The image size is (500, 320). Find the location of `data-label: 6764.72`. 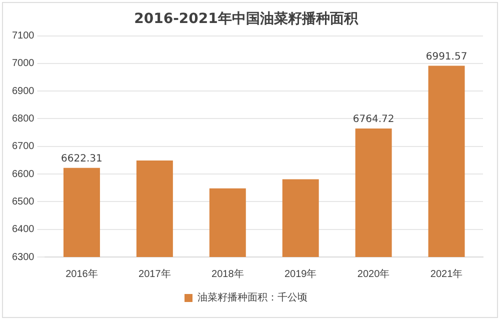

data-label: 6764.72 is located at coordinates (373, 120).